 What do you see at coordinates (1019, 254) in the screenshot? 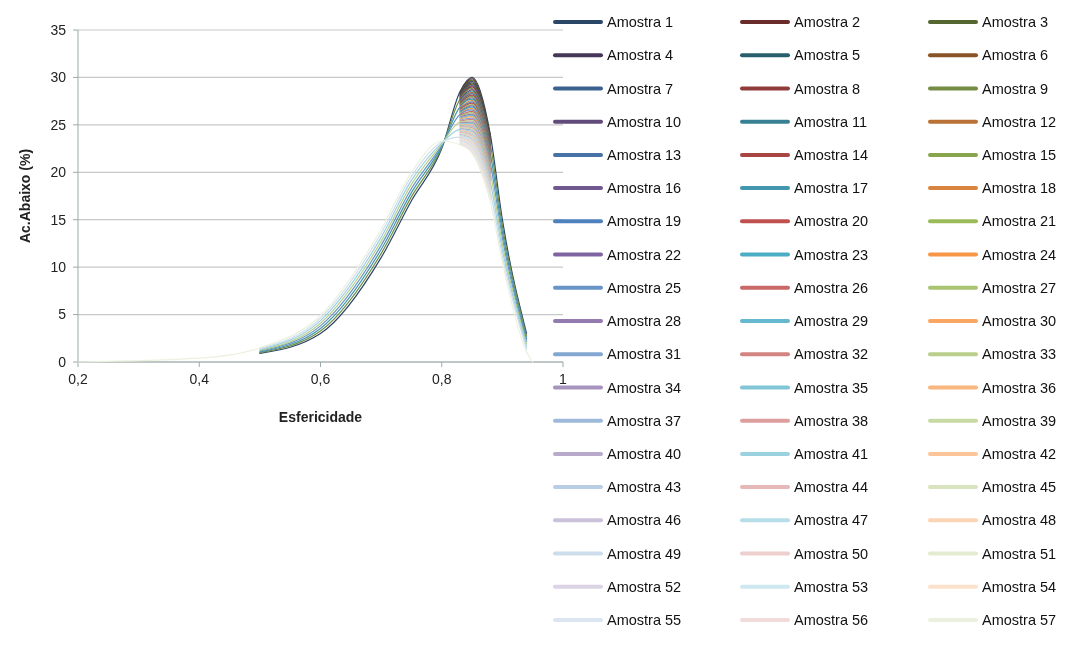
I see `legend-label: Amostra 24` at bounding box center [1019, 254].